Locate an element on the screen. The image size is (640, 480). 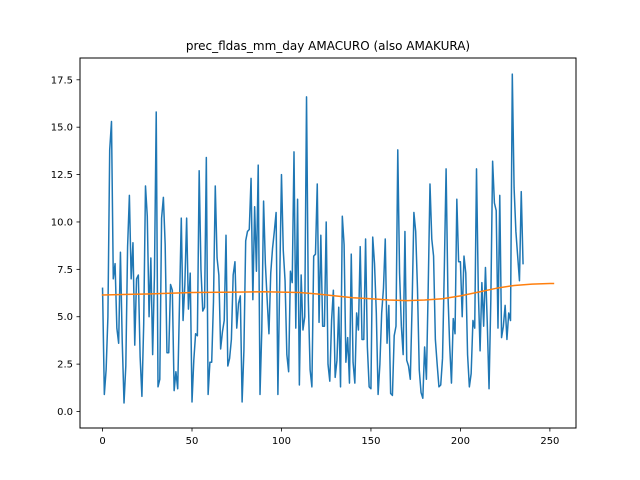
x-tick-label: 50 is located at coordinates (192, 441).